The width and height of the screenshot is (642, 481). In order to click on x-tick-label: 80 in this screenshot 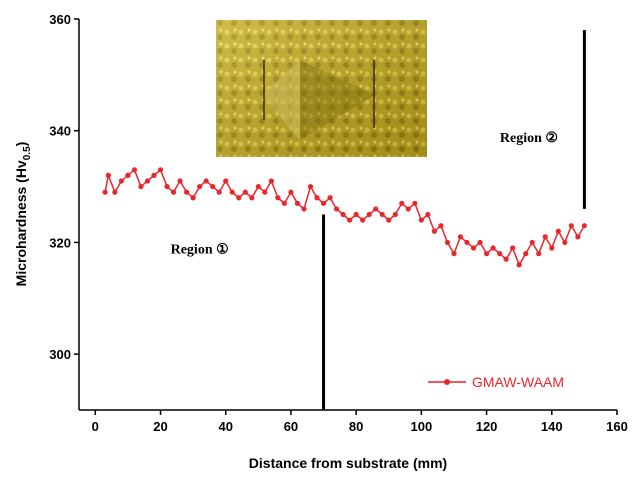, I will do `click(356, 426)`.